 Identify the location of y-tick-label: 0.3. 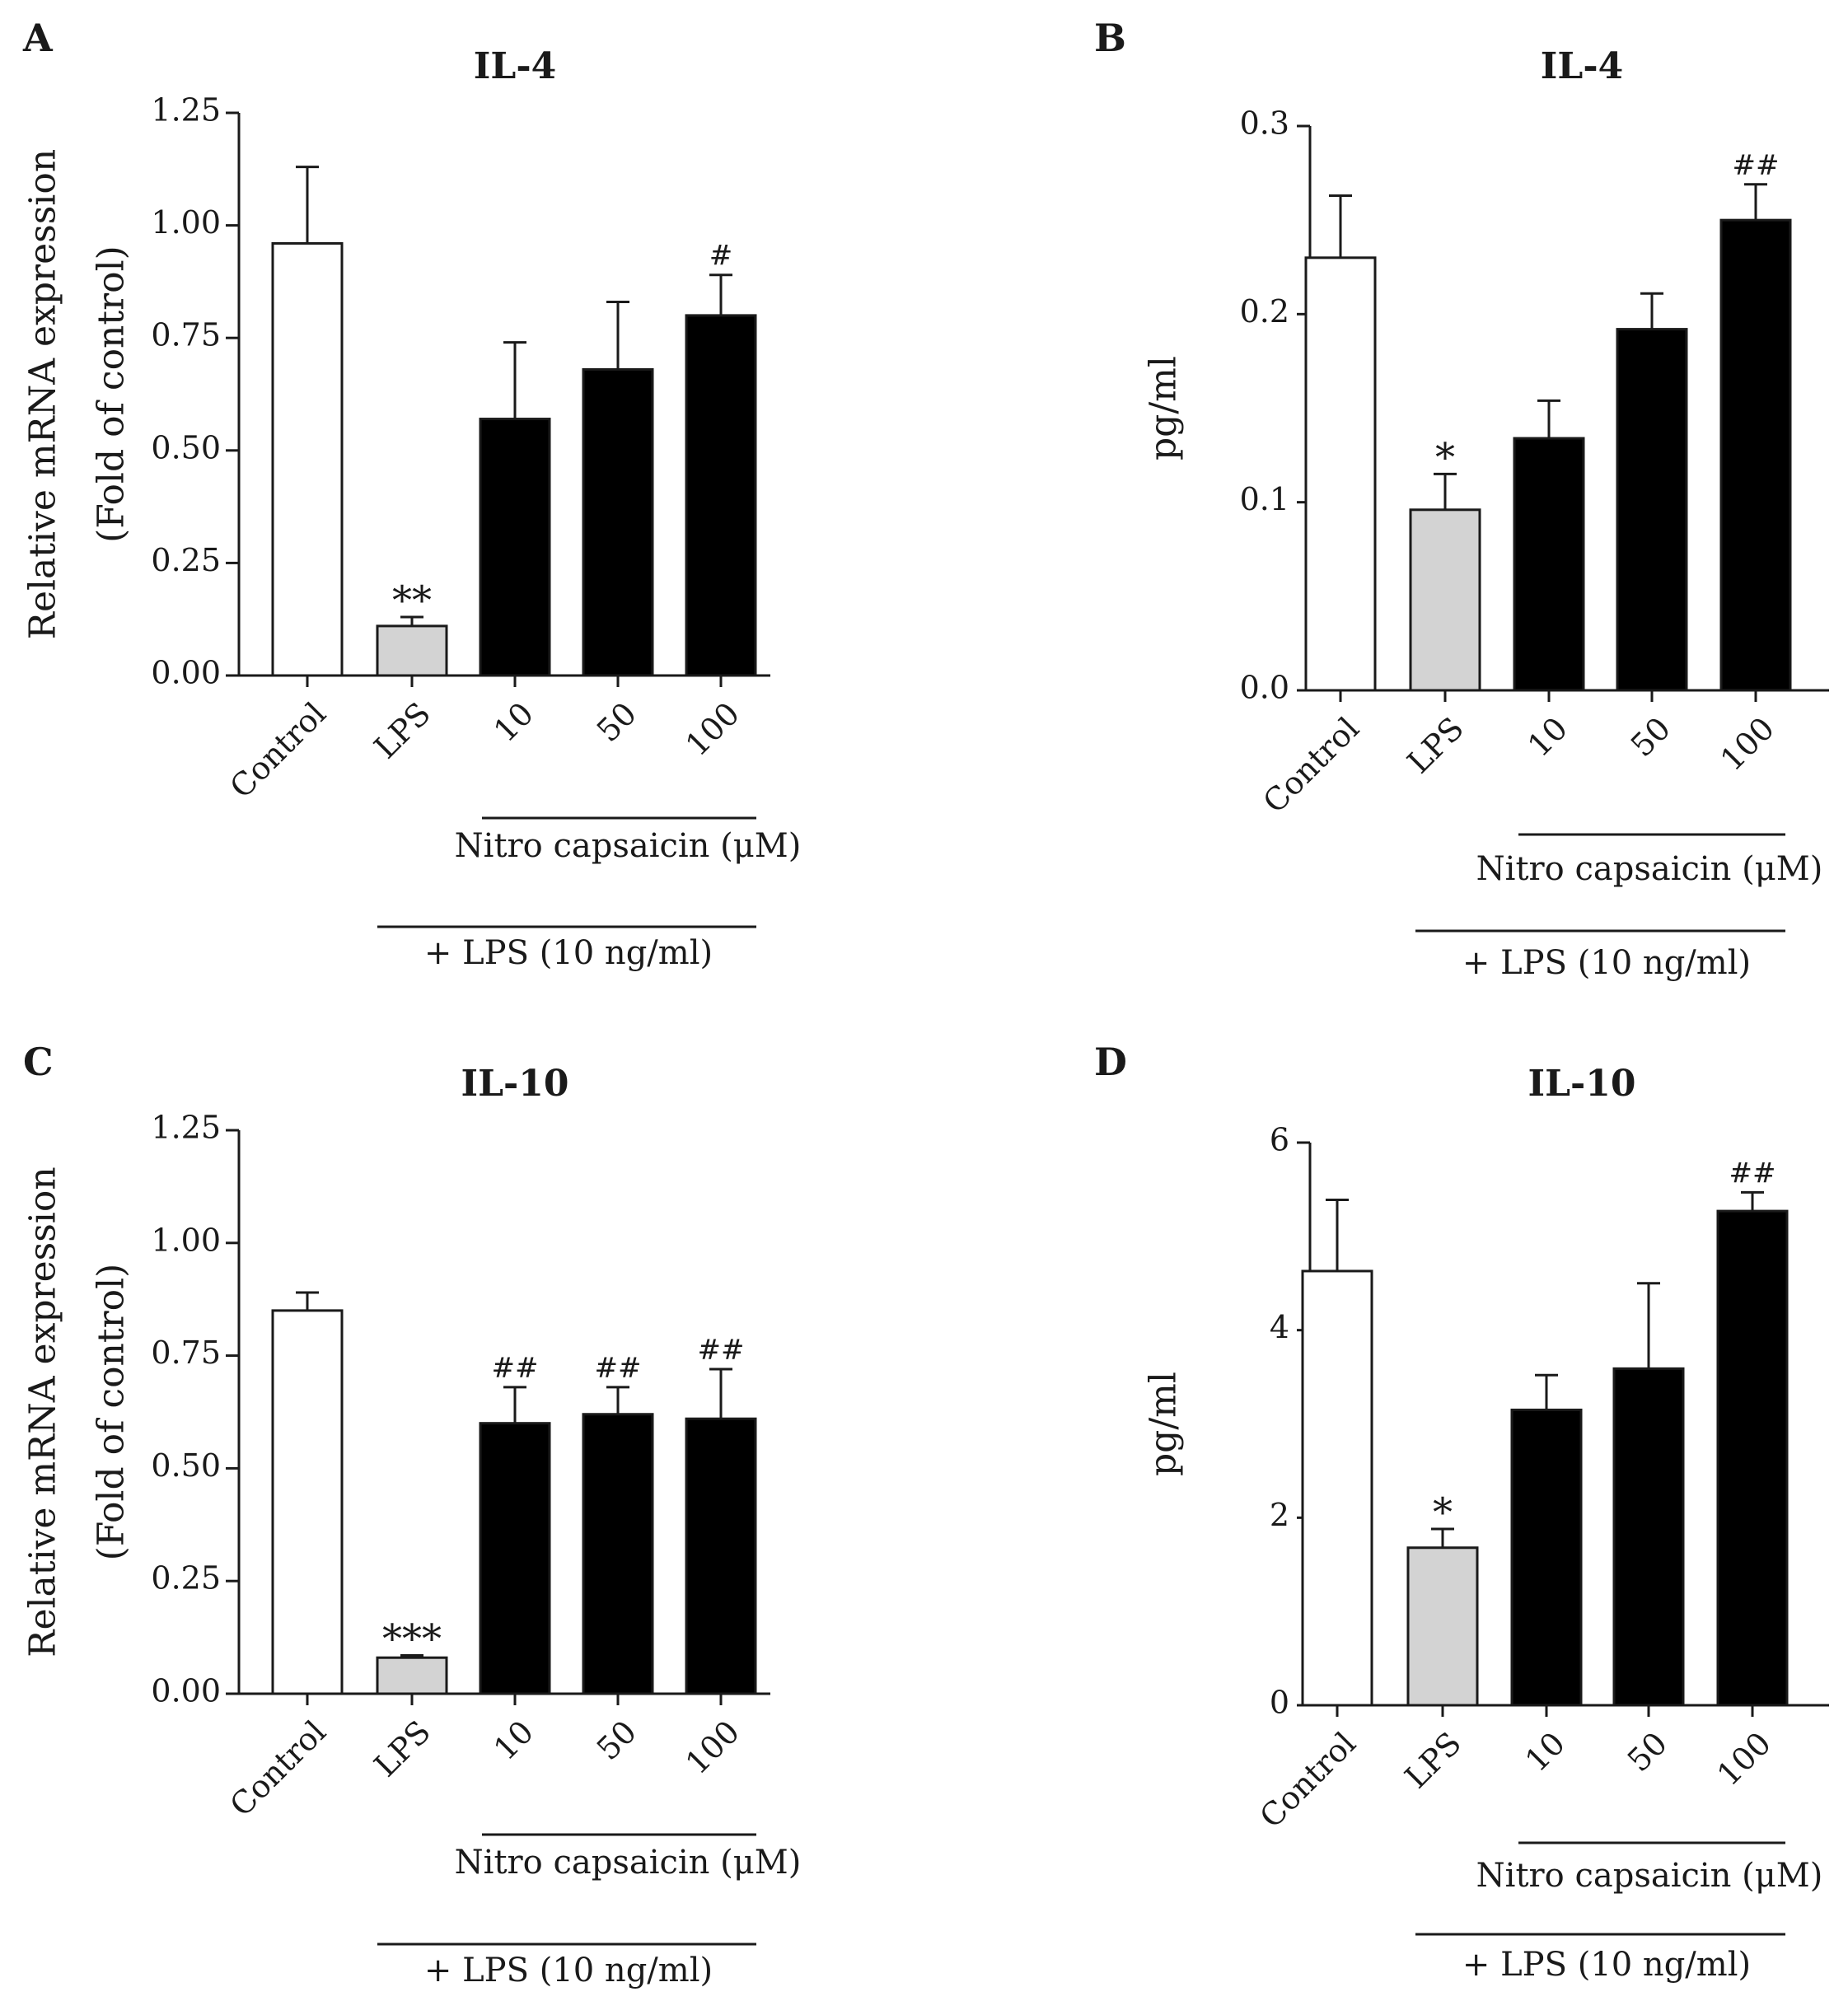
(1264, 124).